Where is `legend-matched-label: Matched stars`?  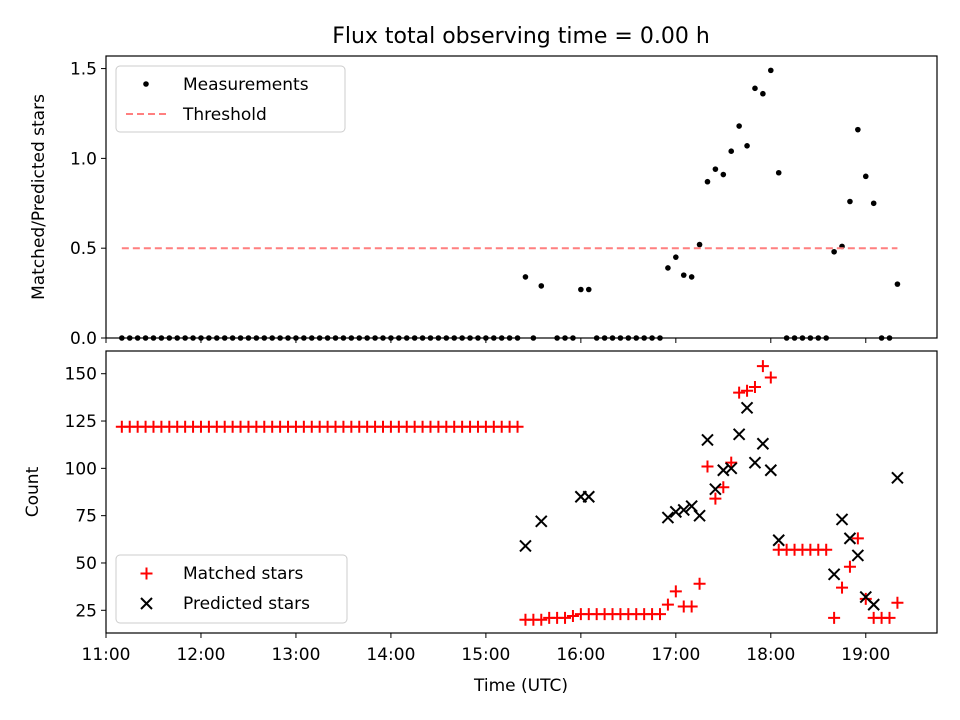 legend-matched-label: Matched stars is located at coordinates (243, 574).